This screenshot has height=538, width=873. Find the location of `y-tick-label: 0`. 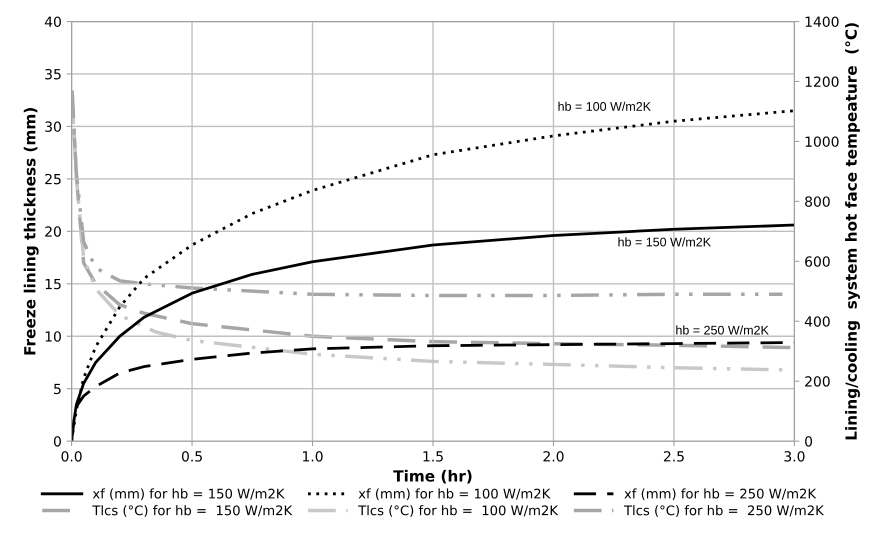

y-tick-label: 0 is located at coordinates (57, 441).